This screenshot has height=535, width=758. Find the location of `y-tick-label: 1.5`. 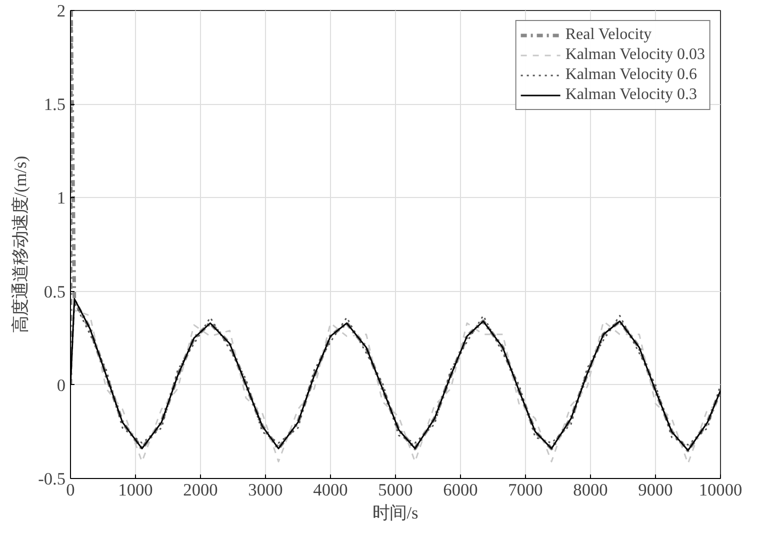

y-tick-label: 1.5 is located at coordinates (55, 104).